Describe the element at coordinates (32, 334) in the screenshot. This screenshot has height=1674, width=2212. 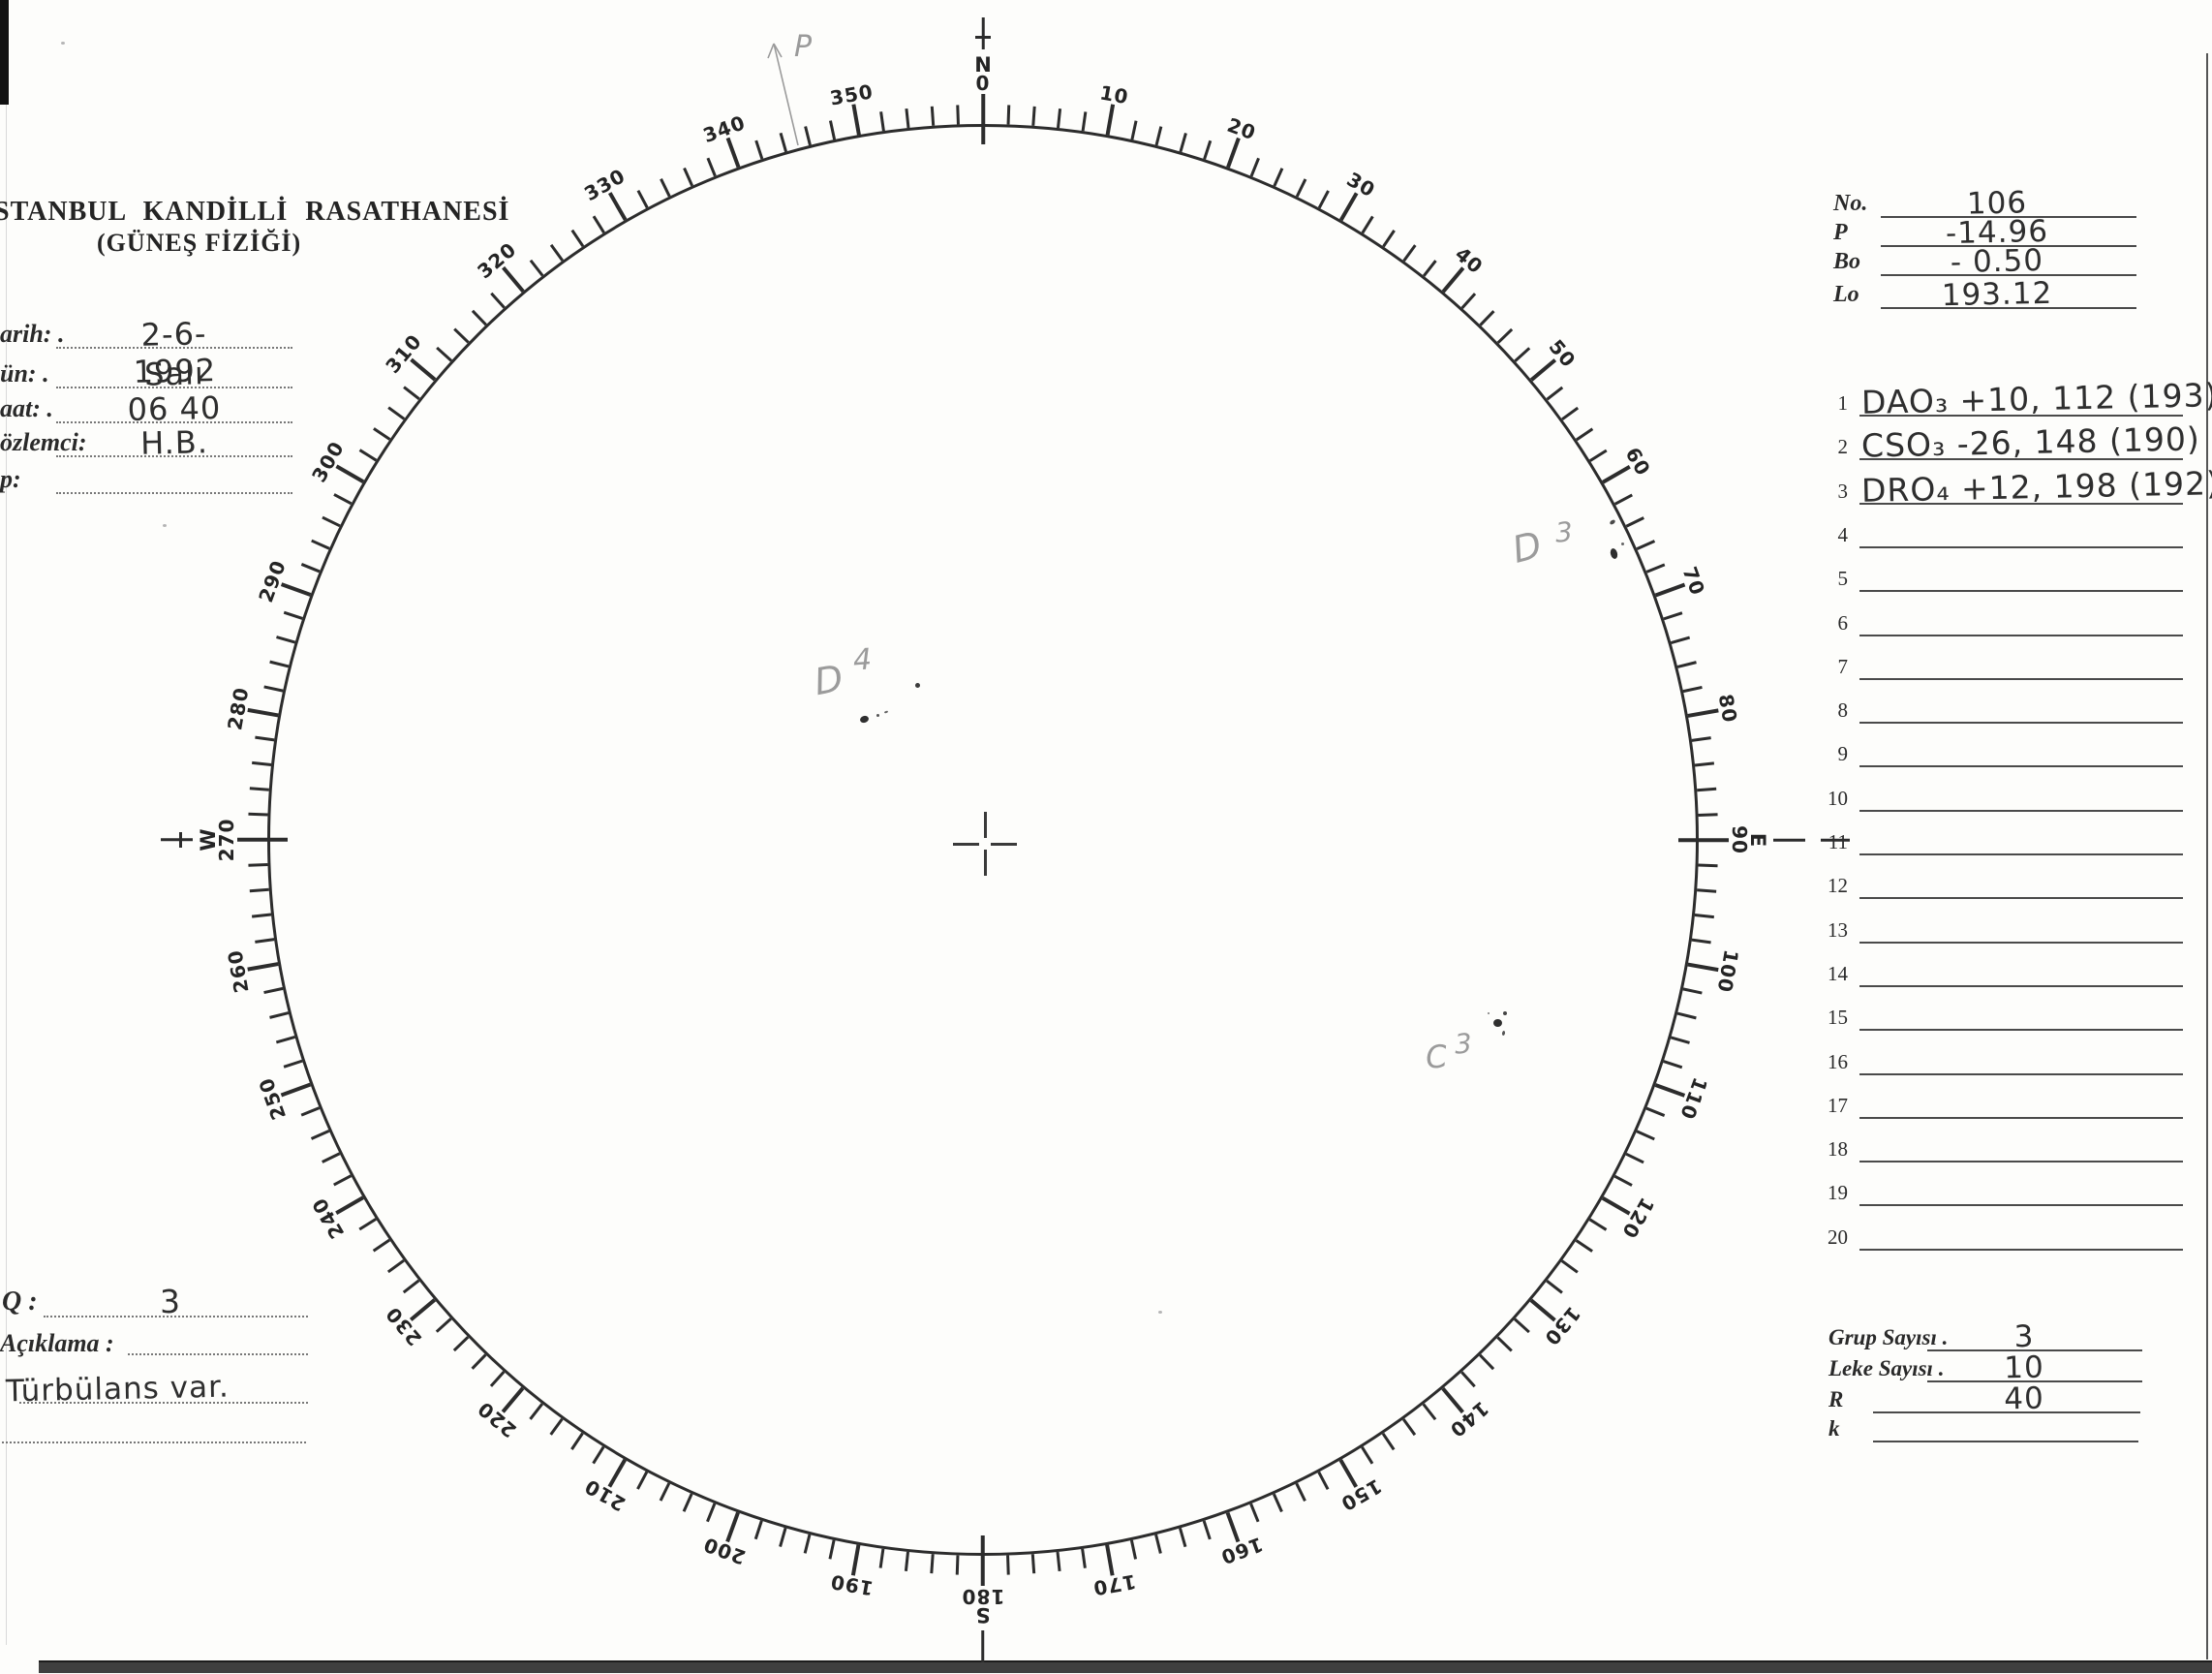
I see `form-field-label: arih: .` at that location.